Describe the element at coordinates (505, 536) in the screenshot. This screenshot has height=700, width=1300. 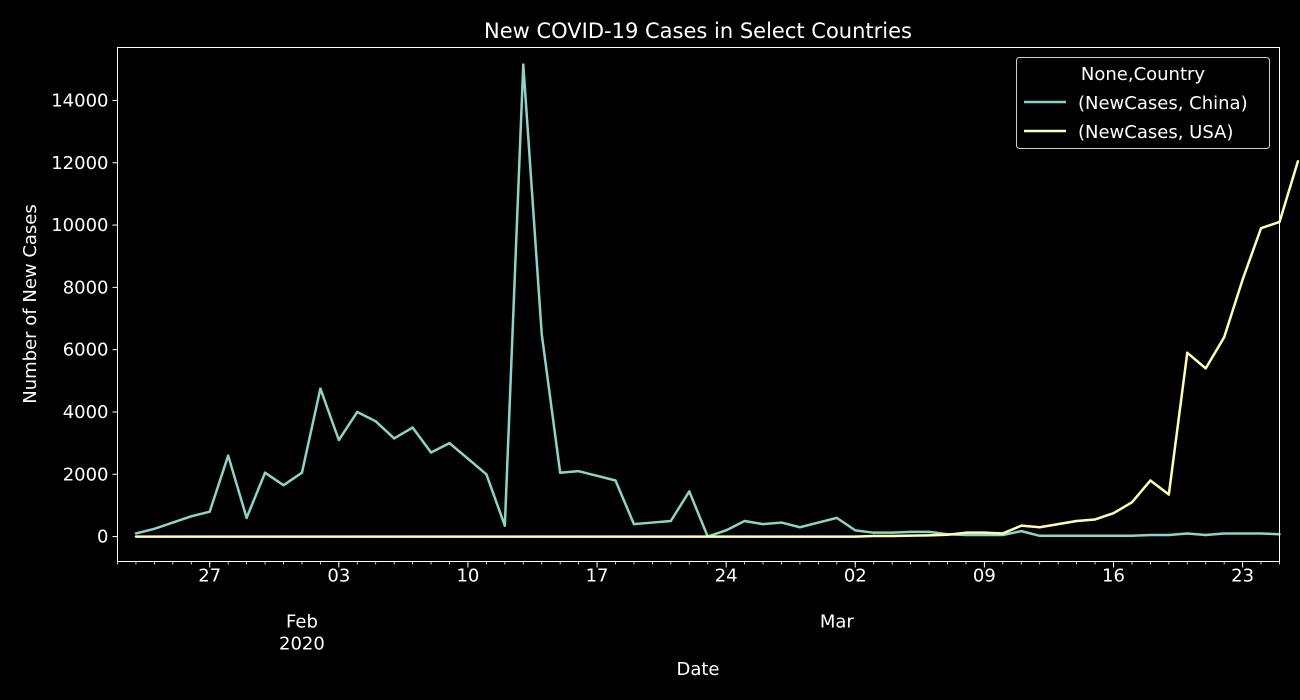
I see `data-point: 2020-02-12: 0` at that location.